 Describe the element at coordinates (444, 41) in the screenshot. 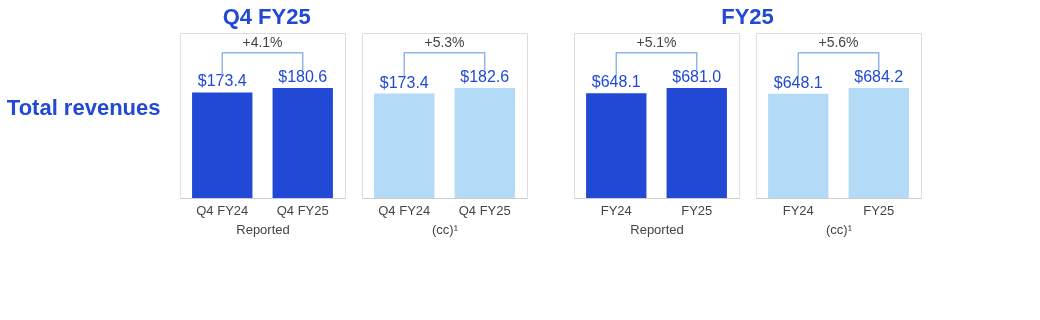

I see `text: +5.3%` at that location.